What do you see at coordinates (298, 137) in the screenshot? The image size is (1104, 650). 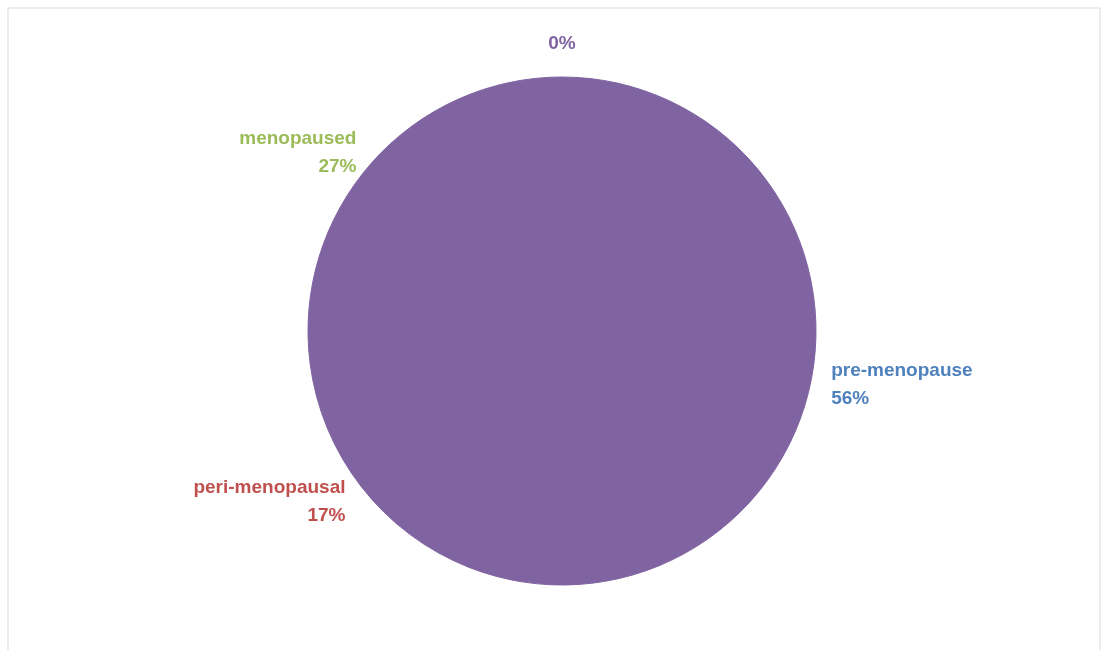 I see `slice-label: menopaused` at bounding box center [298, 137].